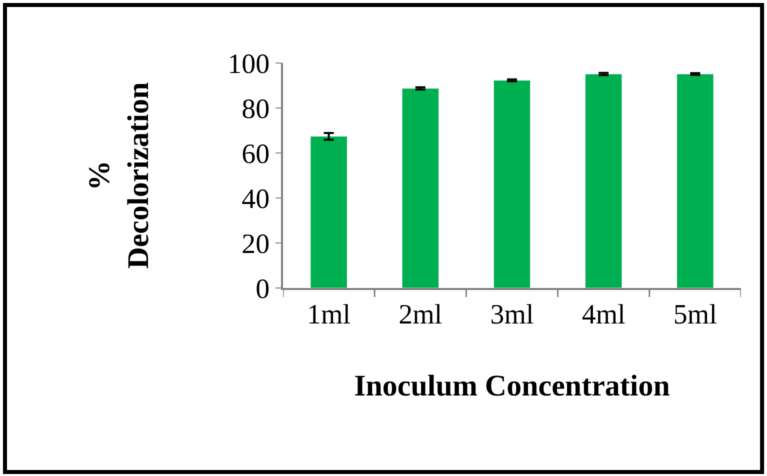  What do you see at coordinates (256, 199) in the screenshot?
I see `y-tick-label: 40` at bounding box center [256, 199].